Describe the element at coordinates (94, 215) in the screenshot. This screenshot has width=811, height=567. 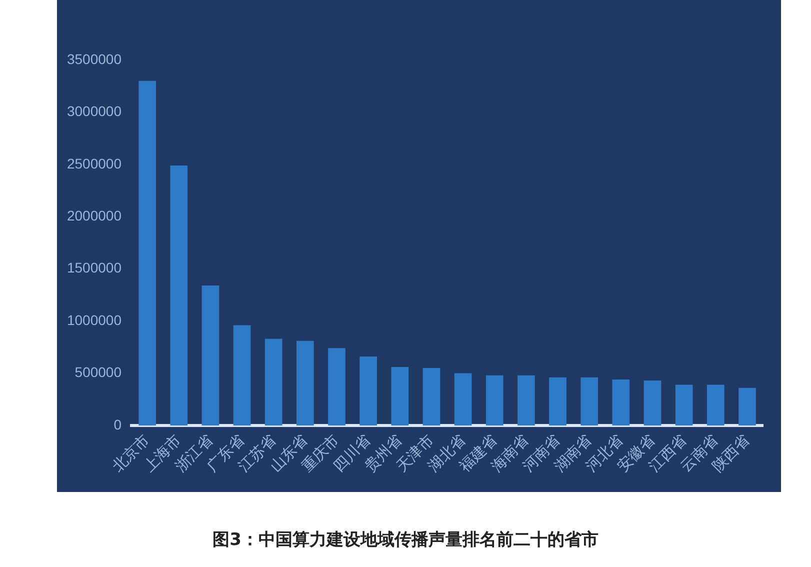
I see `y-tick-label: 2000000` at that location.